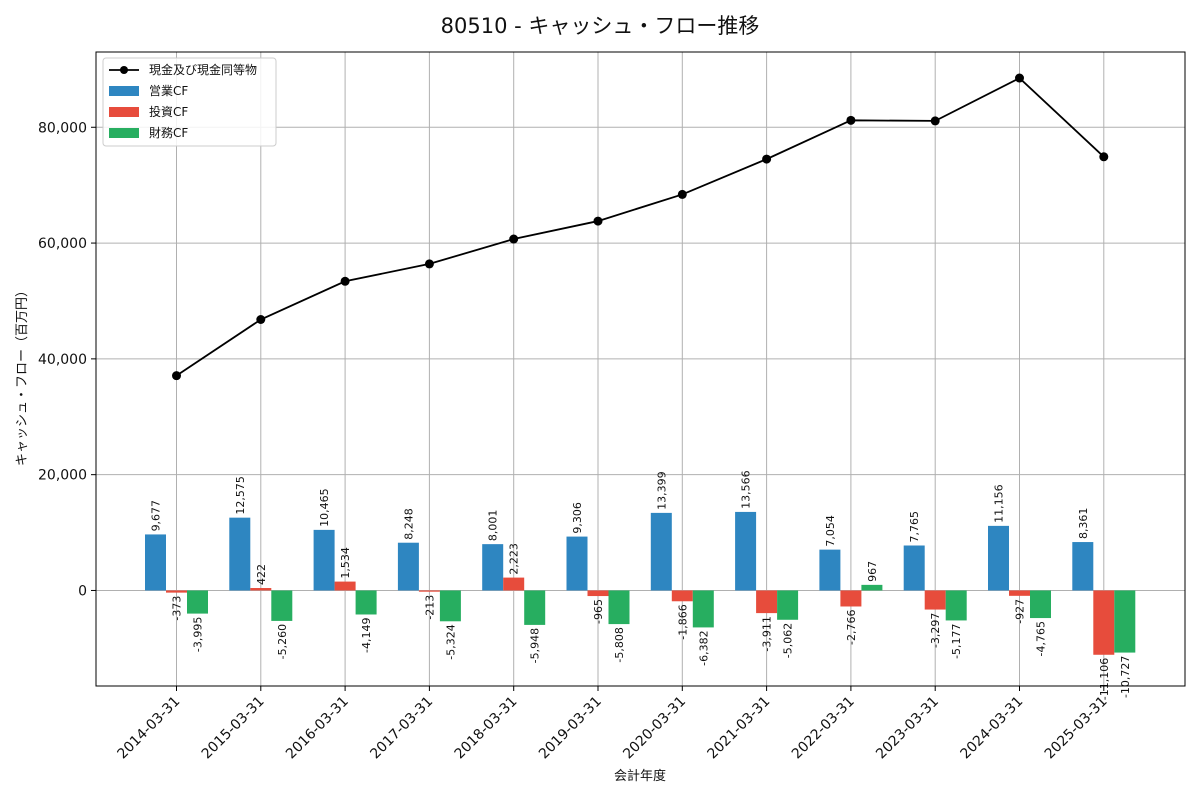 This screenshot has height=800, width=1200. I want to click on data-label: -1,866, so click(682, 621).